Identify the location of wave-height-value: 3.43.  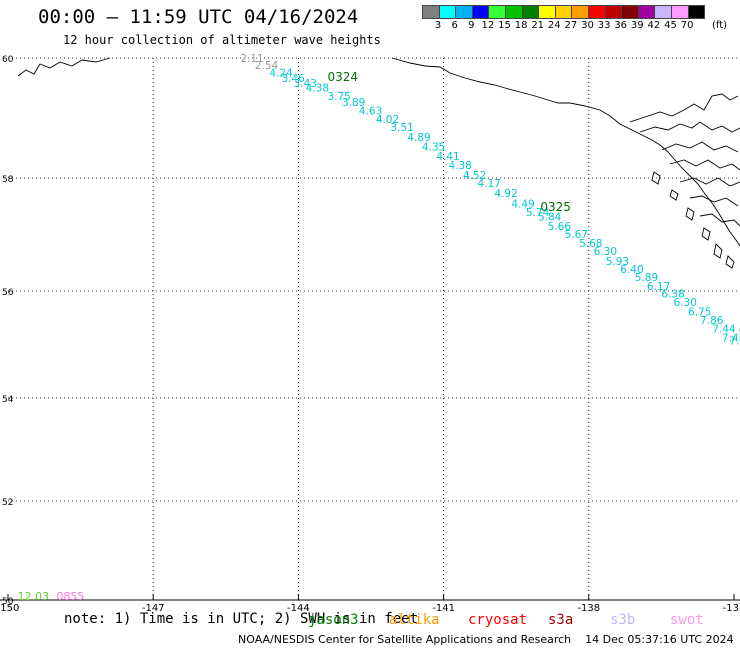
(305, 84).